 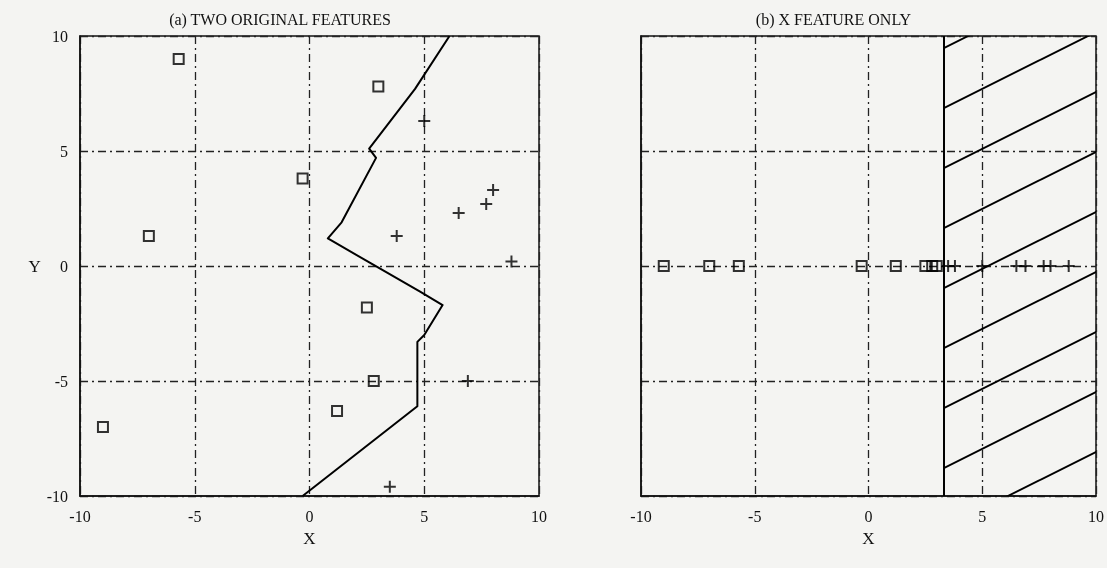 I want to click on y-tick-label: 10, so click(x=60, y=36).